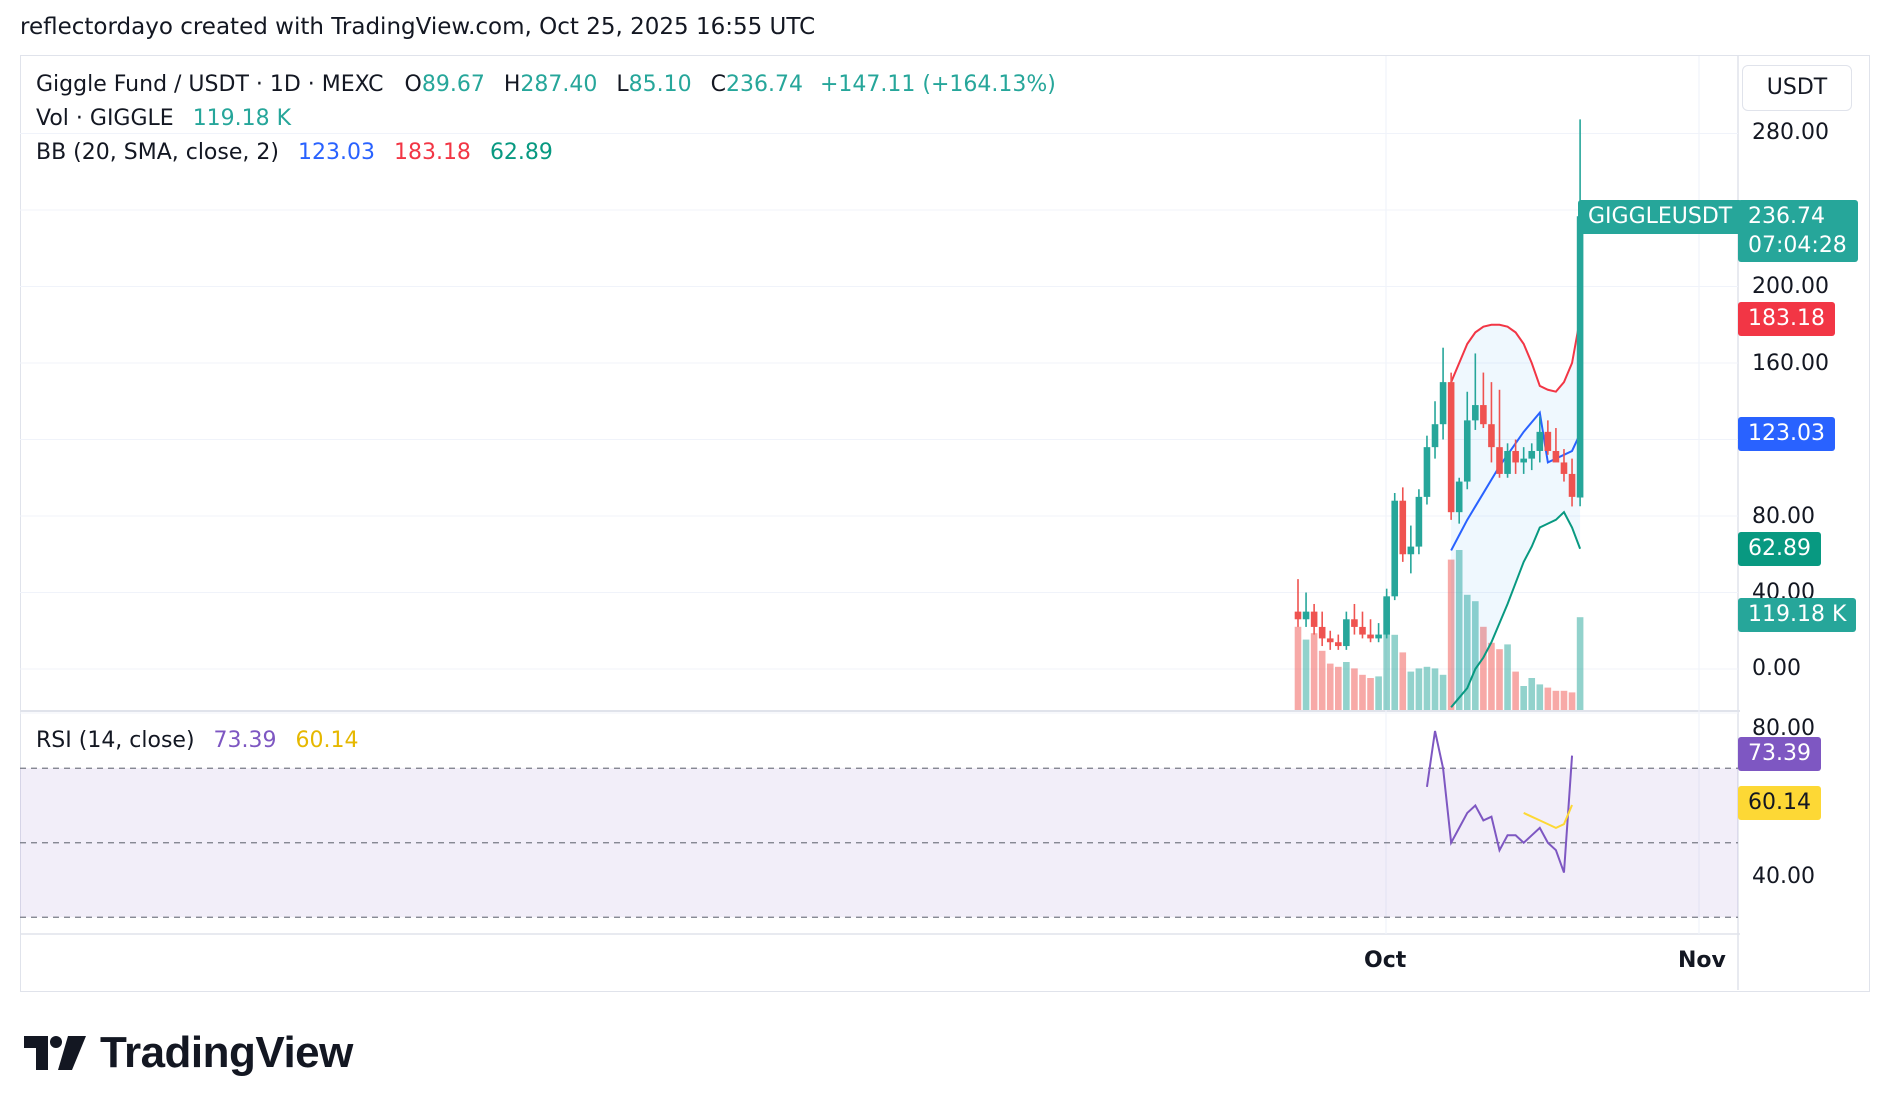 This screenshot has width=1878, height=1106. Describe the element at coordinates (1783, 516) in the screenshot. I see `price-tick: 80.00` at that location.